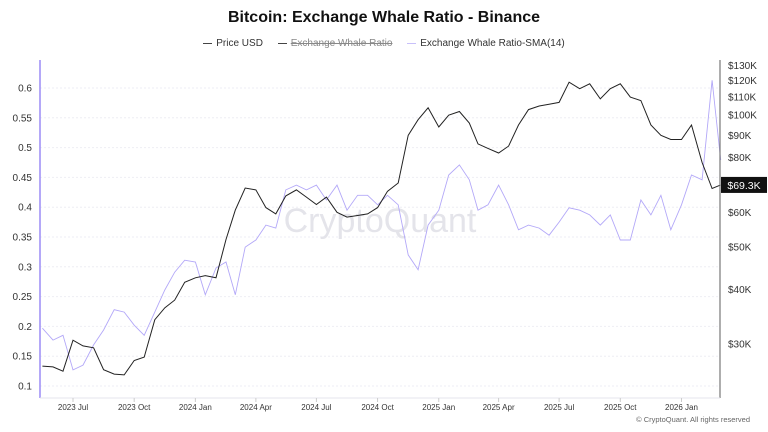 This screenshot has width=768, height=432. What do you see at coordinates (620, 407) in the screenshot?
I see `x-tick-label: 2025 Oct` at bounding box center [620, 407].